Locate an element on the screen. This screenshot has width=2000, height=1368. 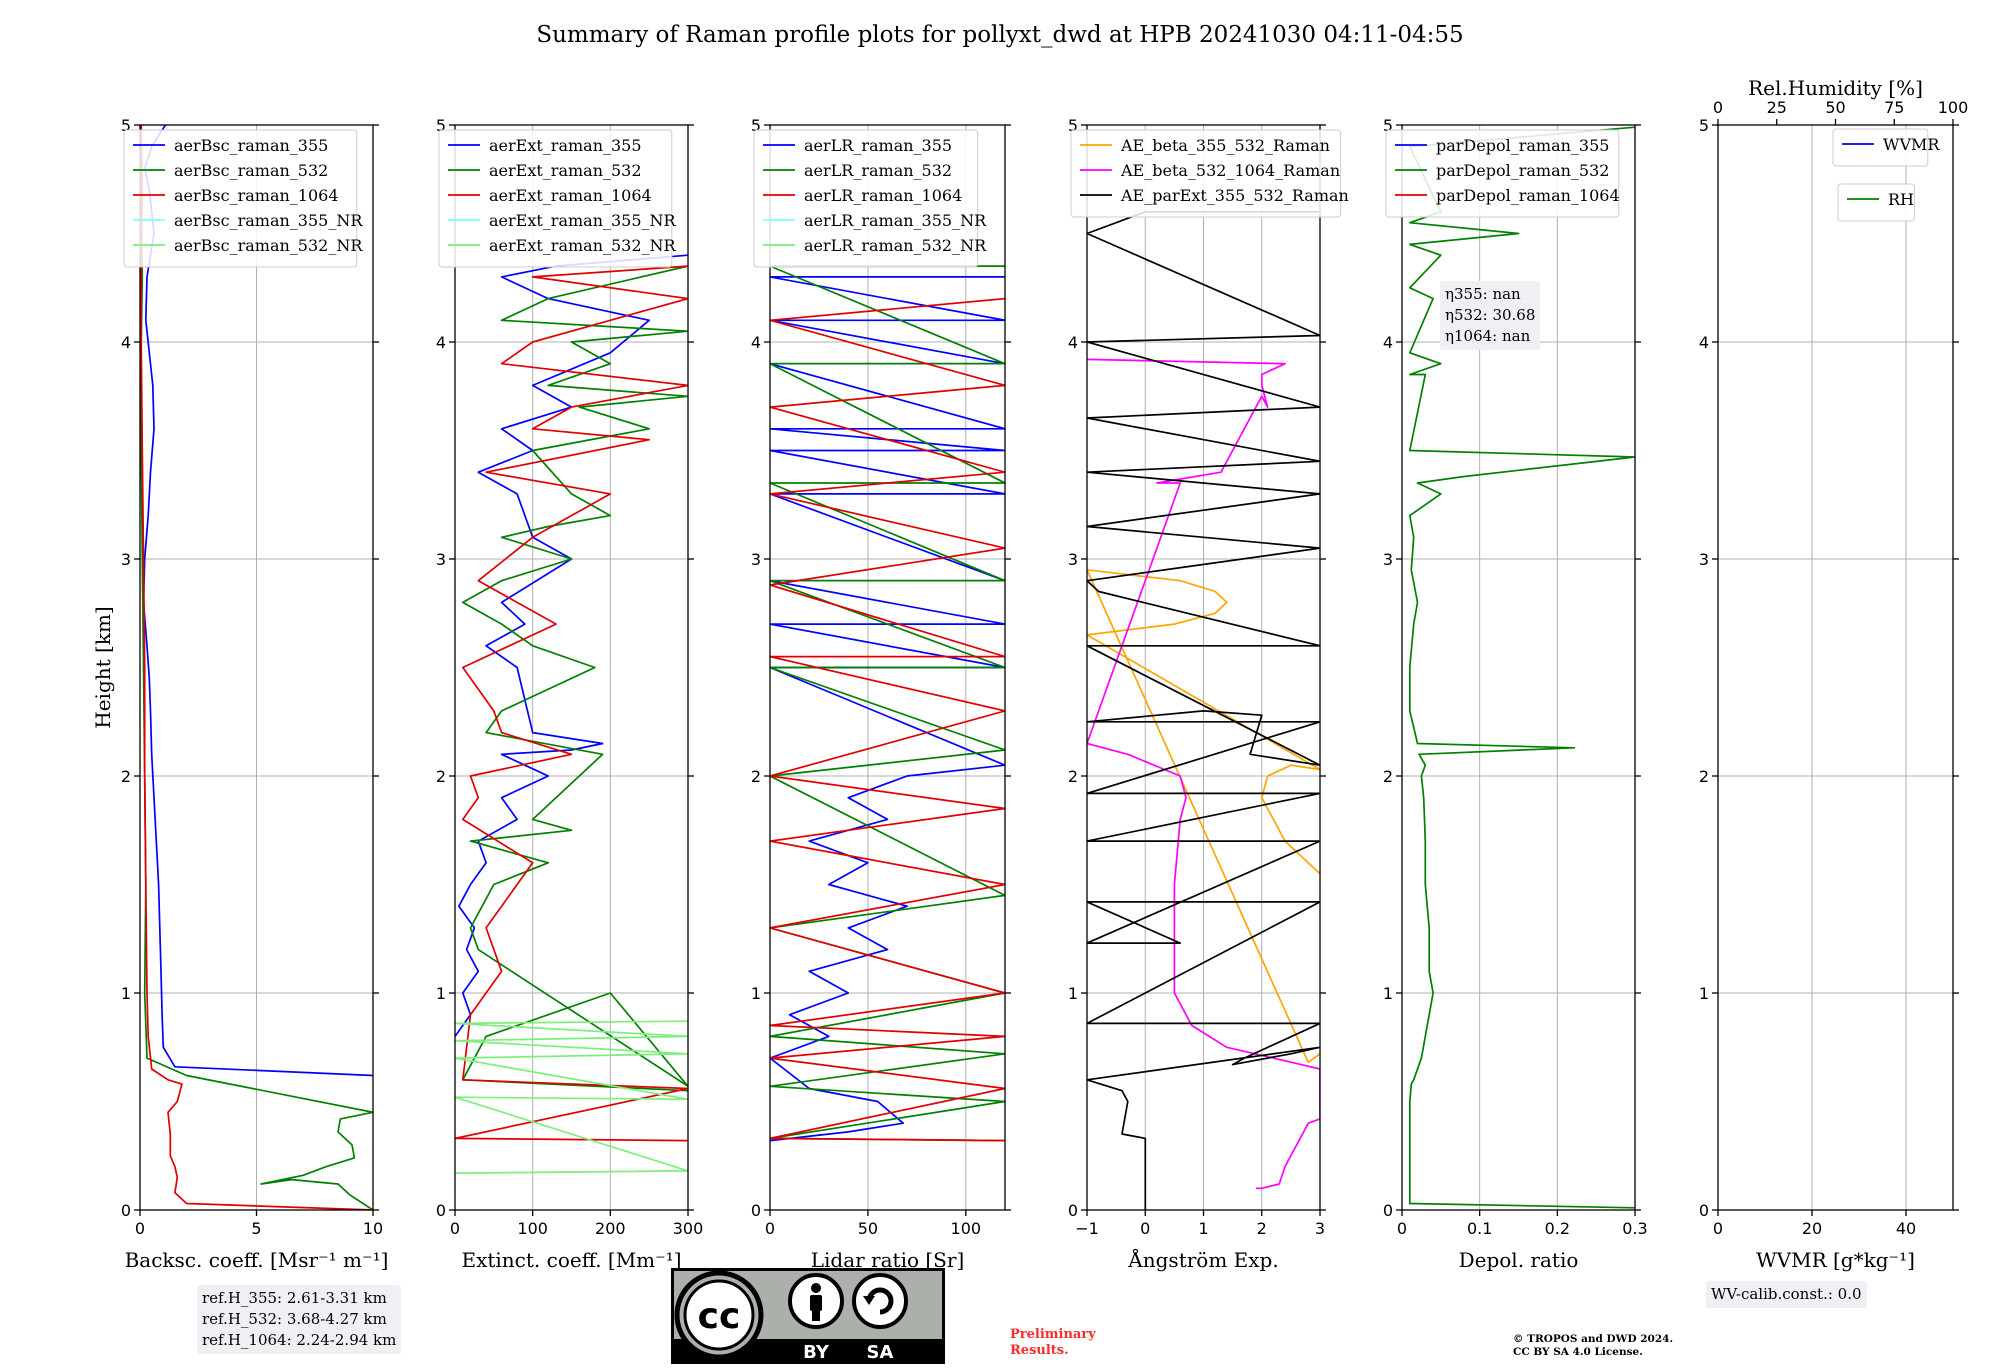
legend-box-wvmr is located at coordinates (1880, 147).